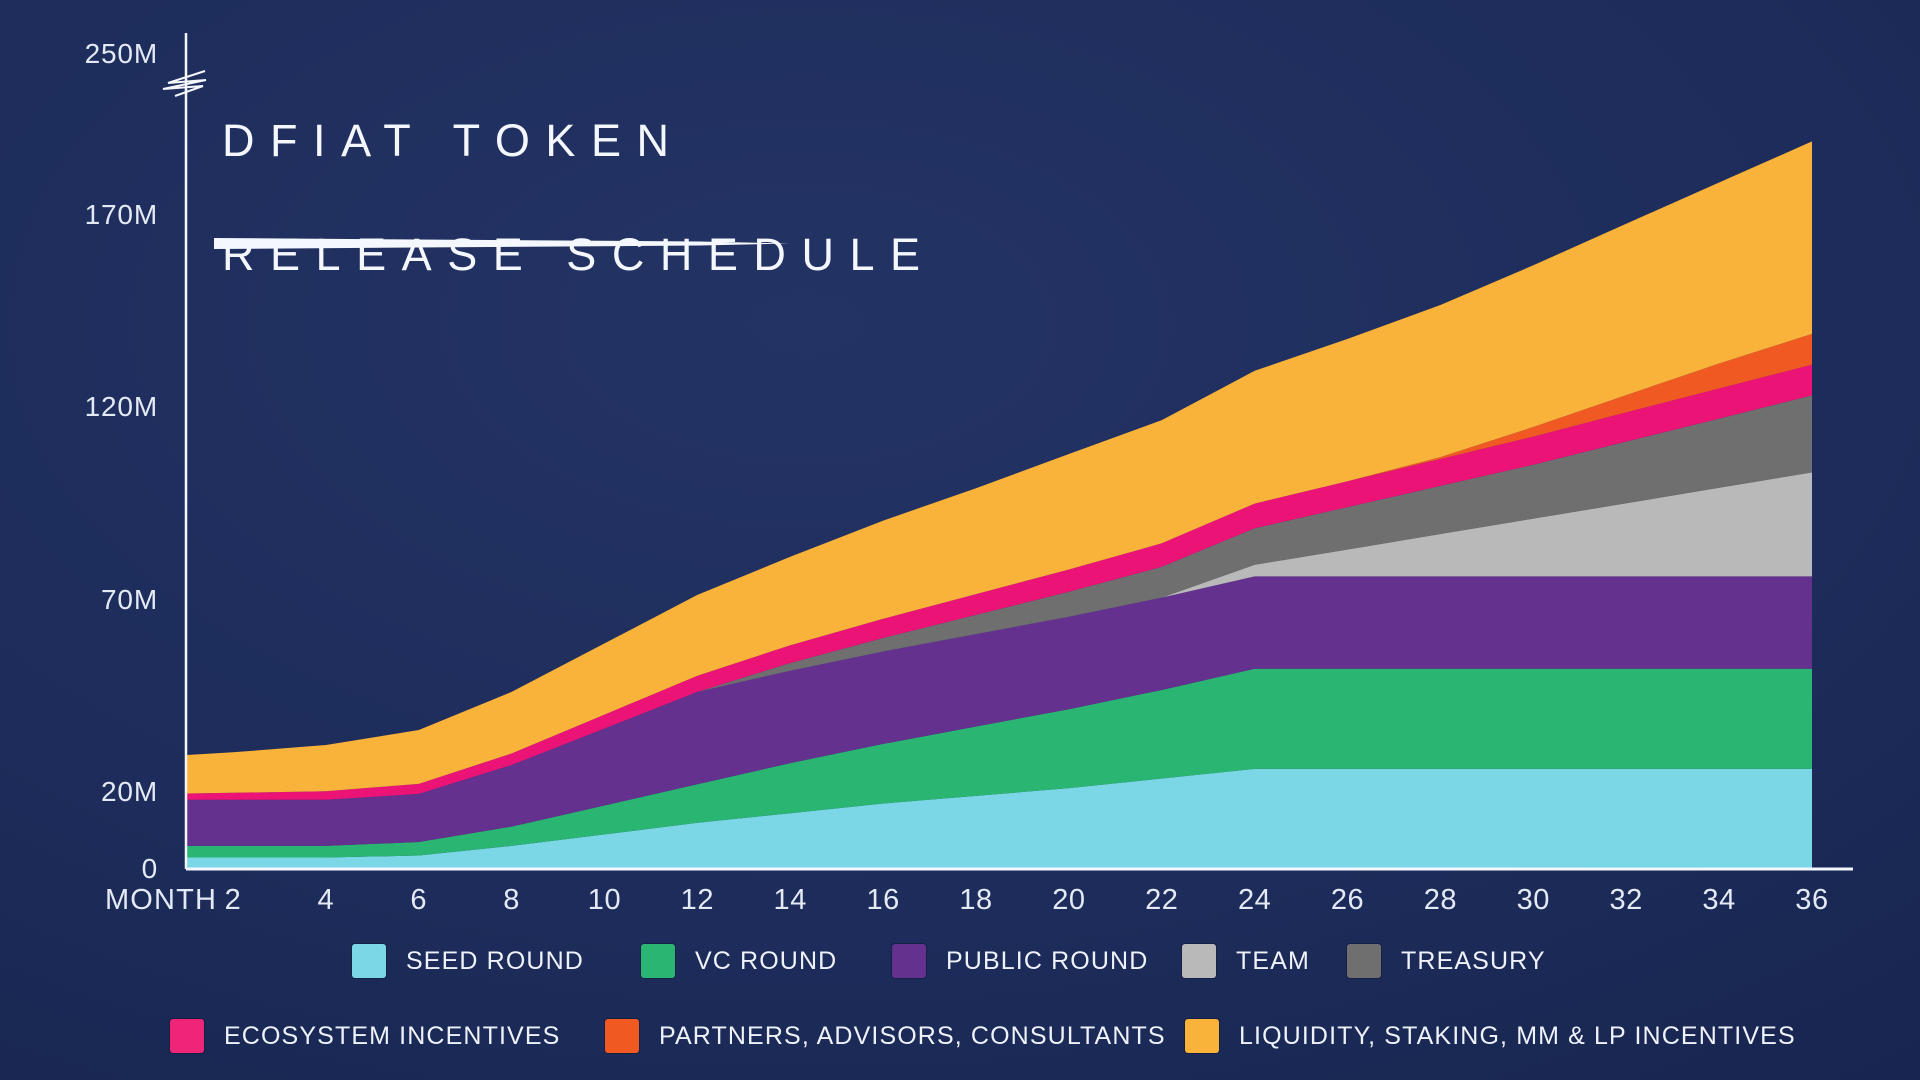 This screenshot has height=1080, width=1920. Describe the element at coordinates (1473, 960) in the screenshot. I see `legend-label: TREASURY` at that location.